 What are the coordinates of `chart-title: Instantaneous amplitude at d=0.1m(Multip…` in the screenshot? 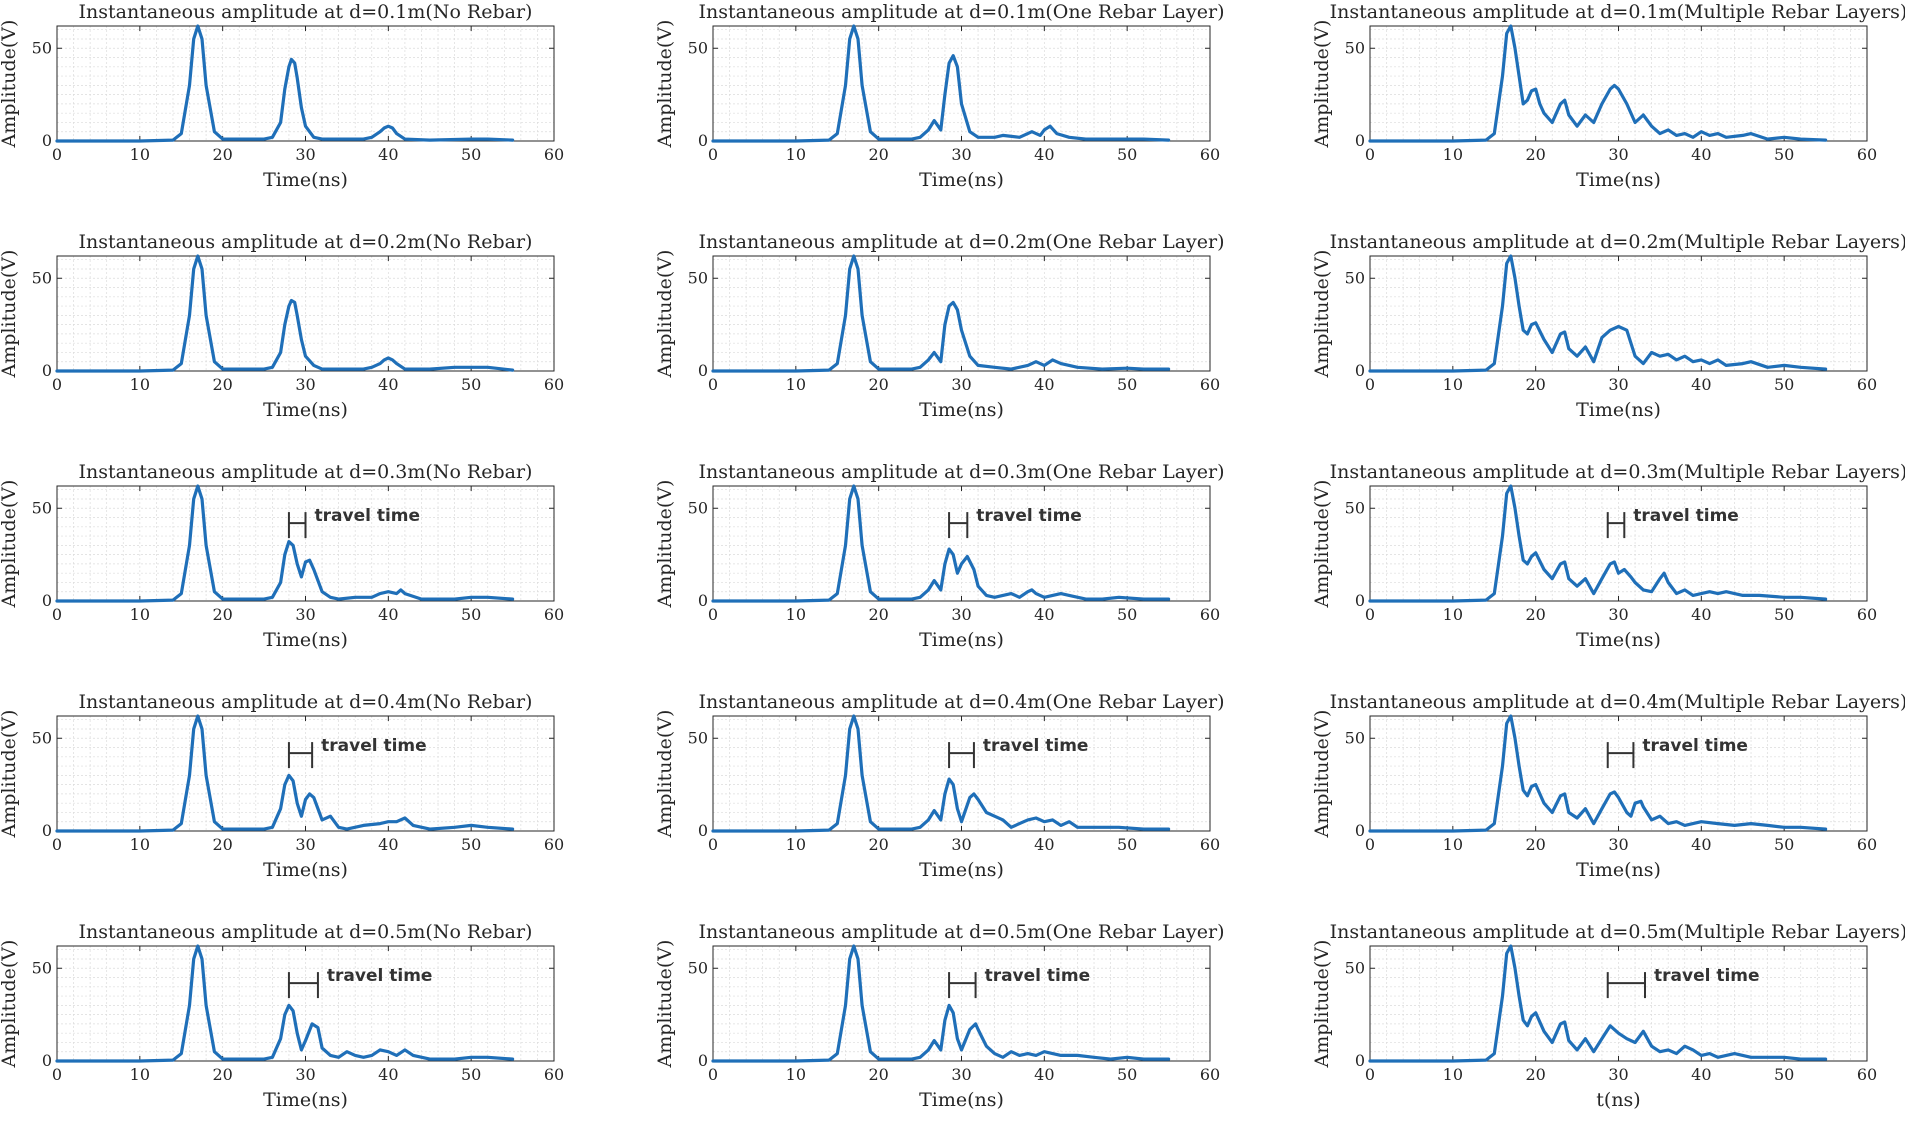 It's located at (1617, 12).